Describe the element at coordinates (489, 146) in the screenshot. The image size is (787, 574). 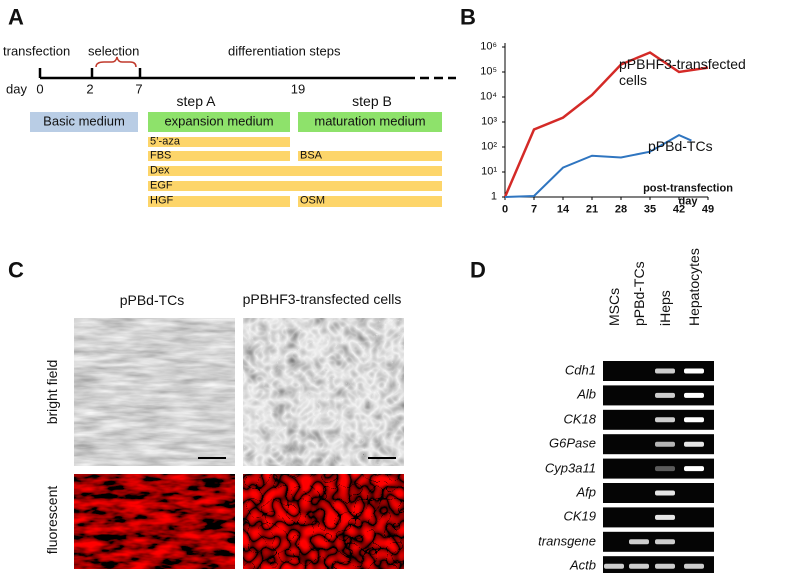
I see `y-tick-label: 10²` at that location.